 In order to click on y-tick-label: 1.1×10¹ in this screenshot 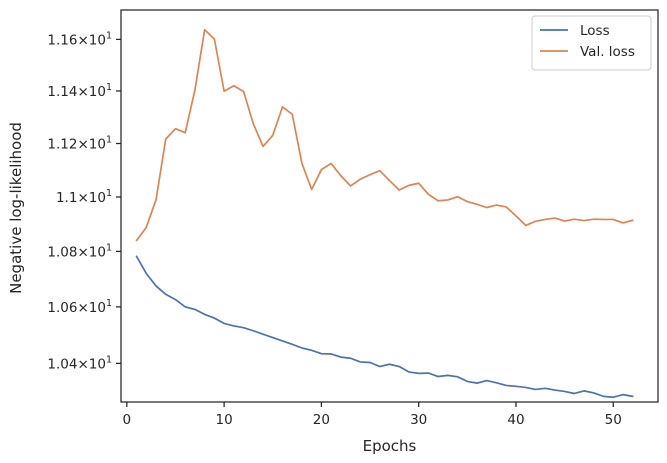, I will do `click(84, 197)`.